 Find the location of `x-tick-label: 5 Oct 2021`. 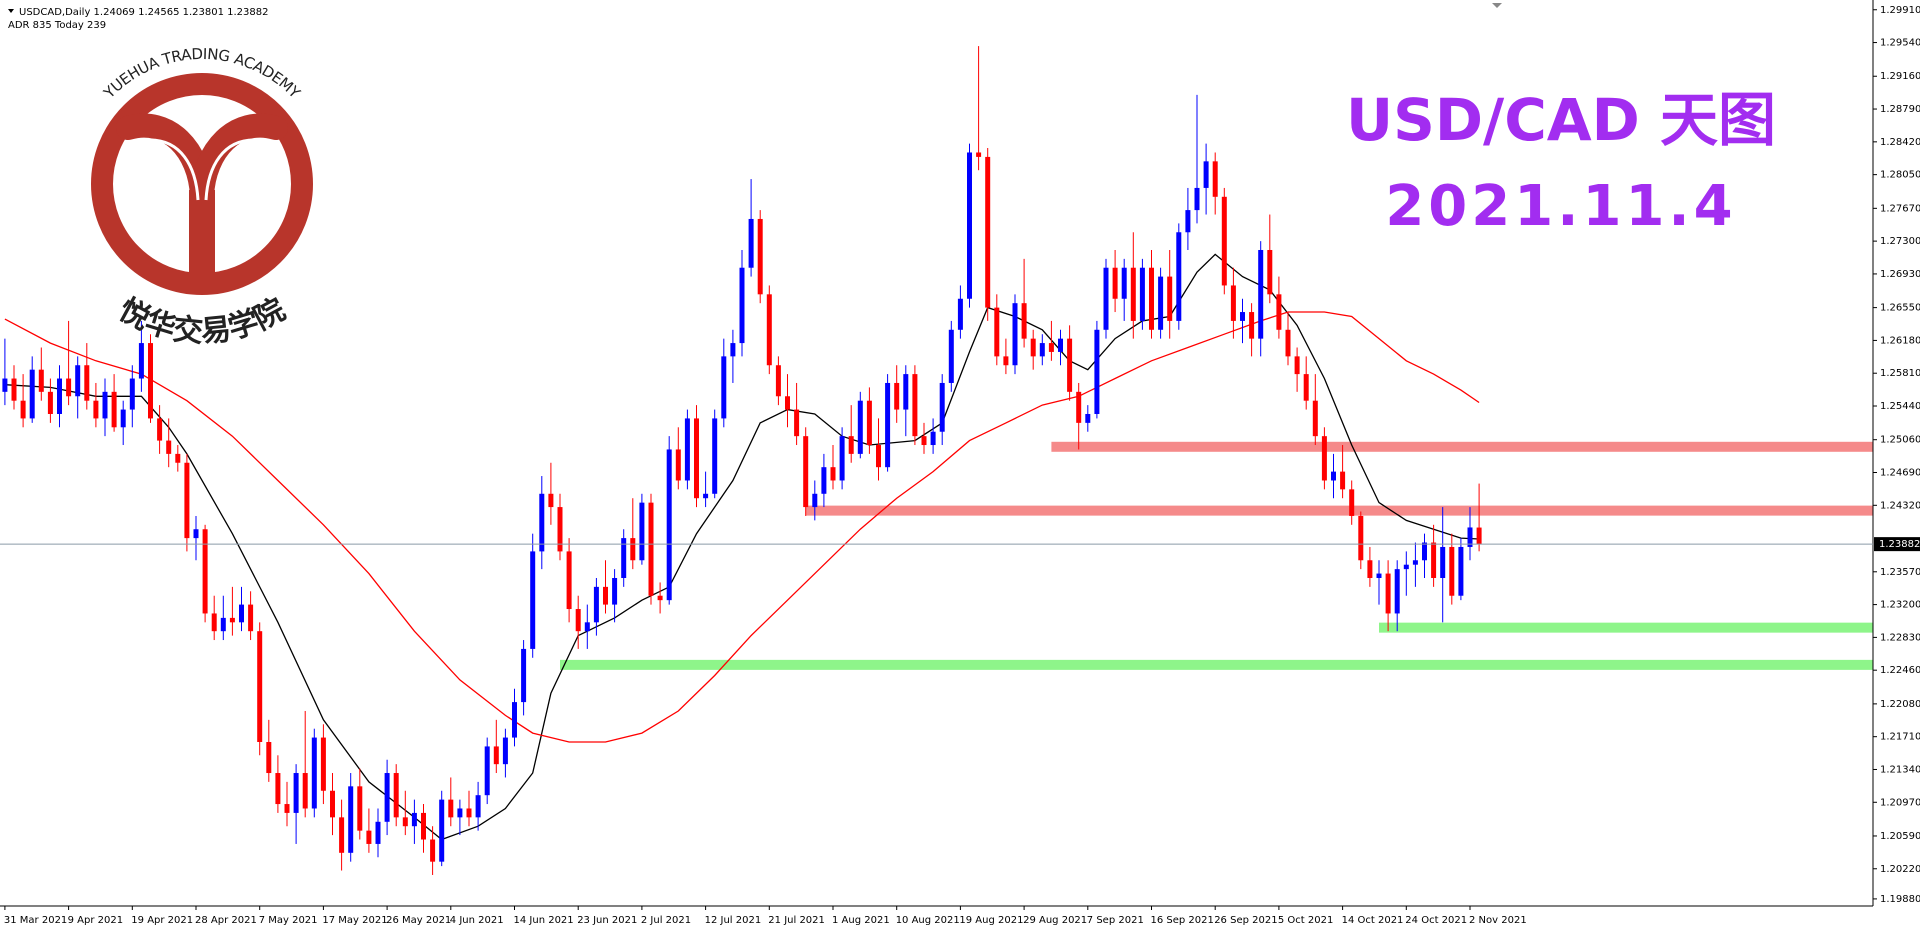

x-tick-label: 5 Oct 2021 is located at coordinates (1305, 920).